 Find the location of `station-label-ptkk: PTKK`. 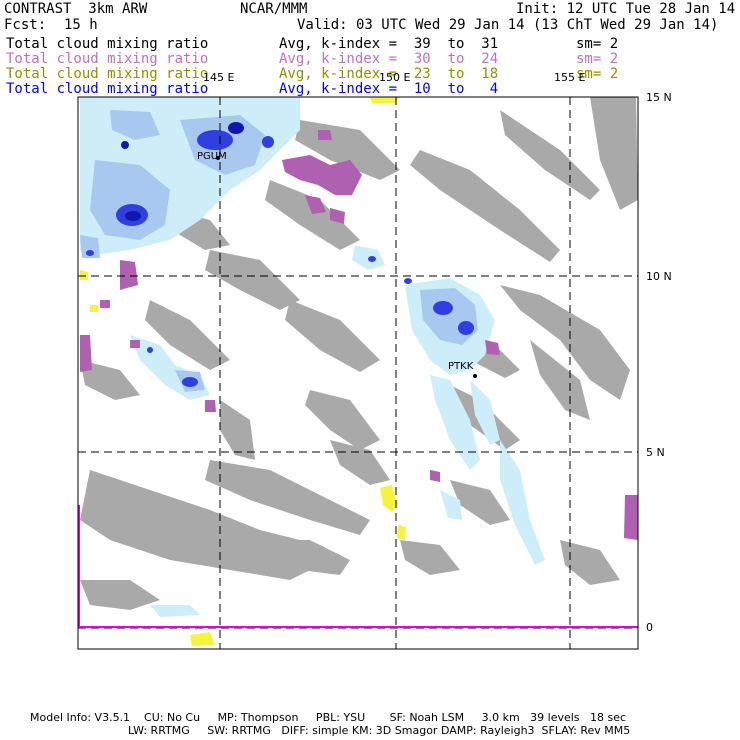

station-label-ptkk: PTKK is located at coordinates (461, 366).